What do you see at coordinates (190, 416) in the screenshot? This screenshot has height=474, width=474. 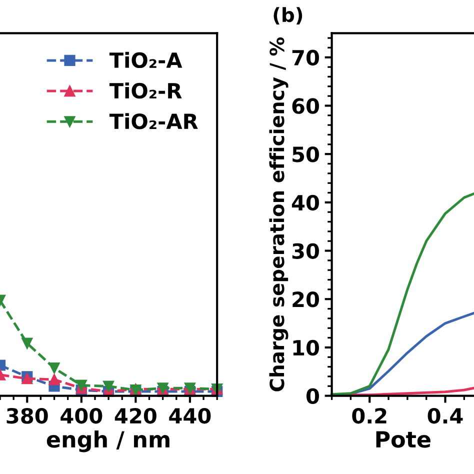 I see `x-tick-label: 440` at bounding box center [190, 416].